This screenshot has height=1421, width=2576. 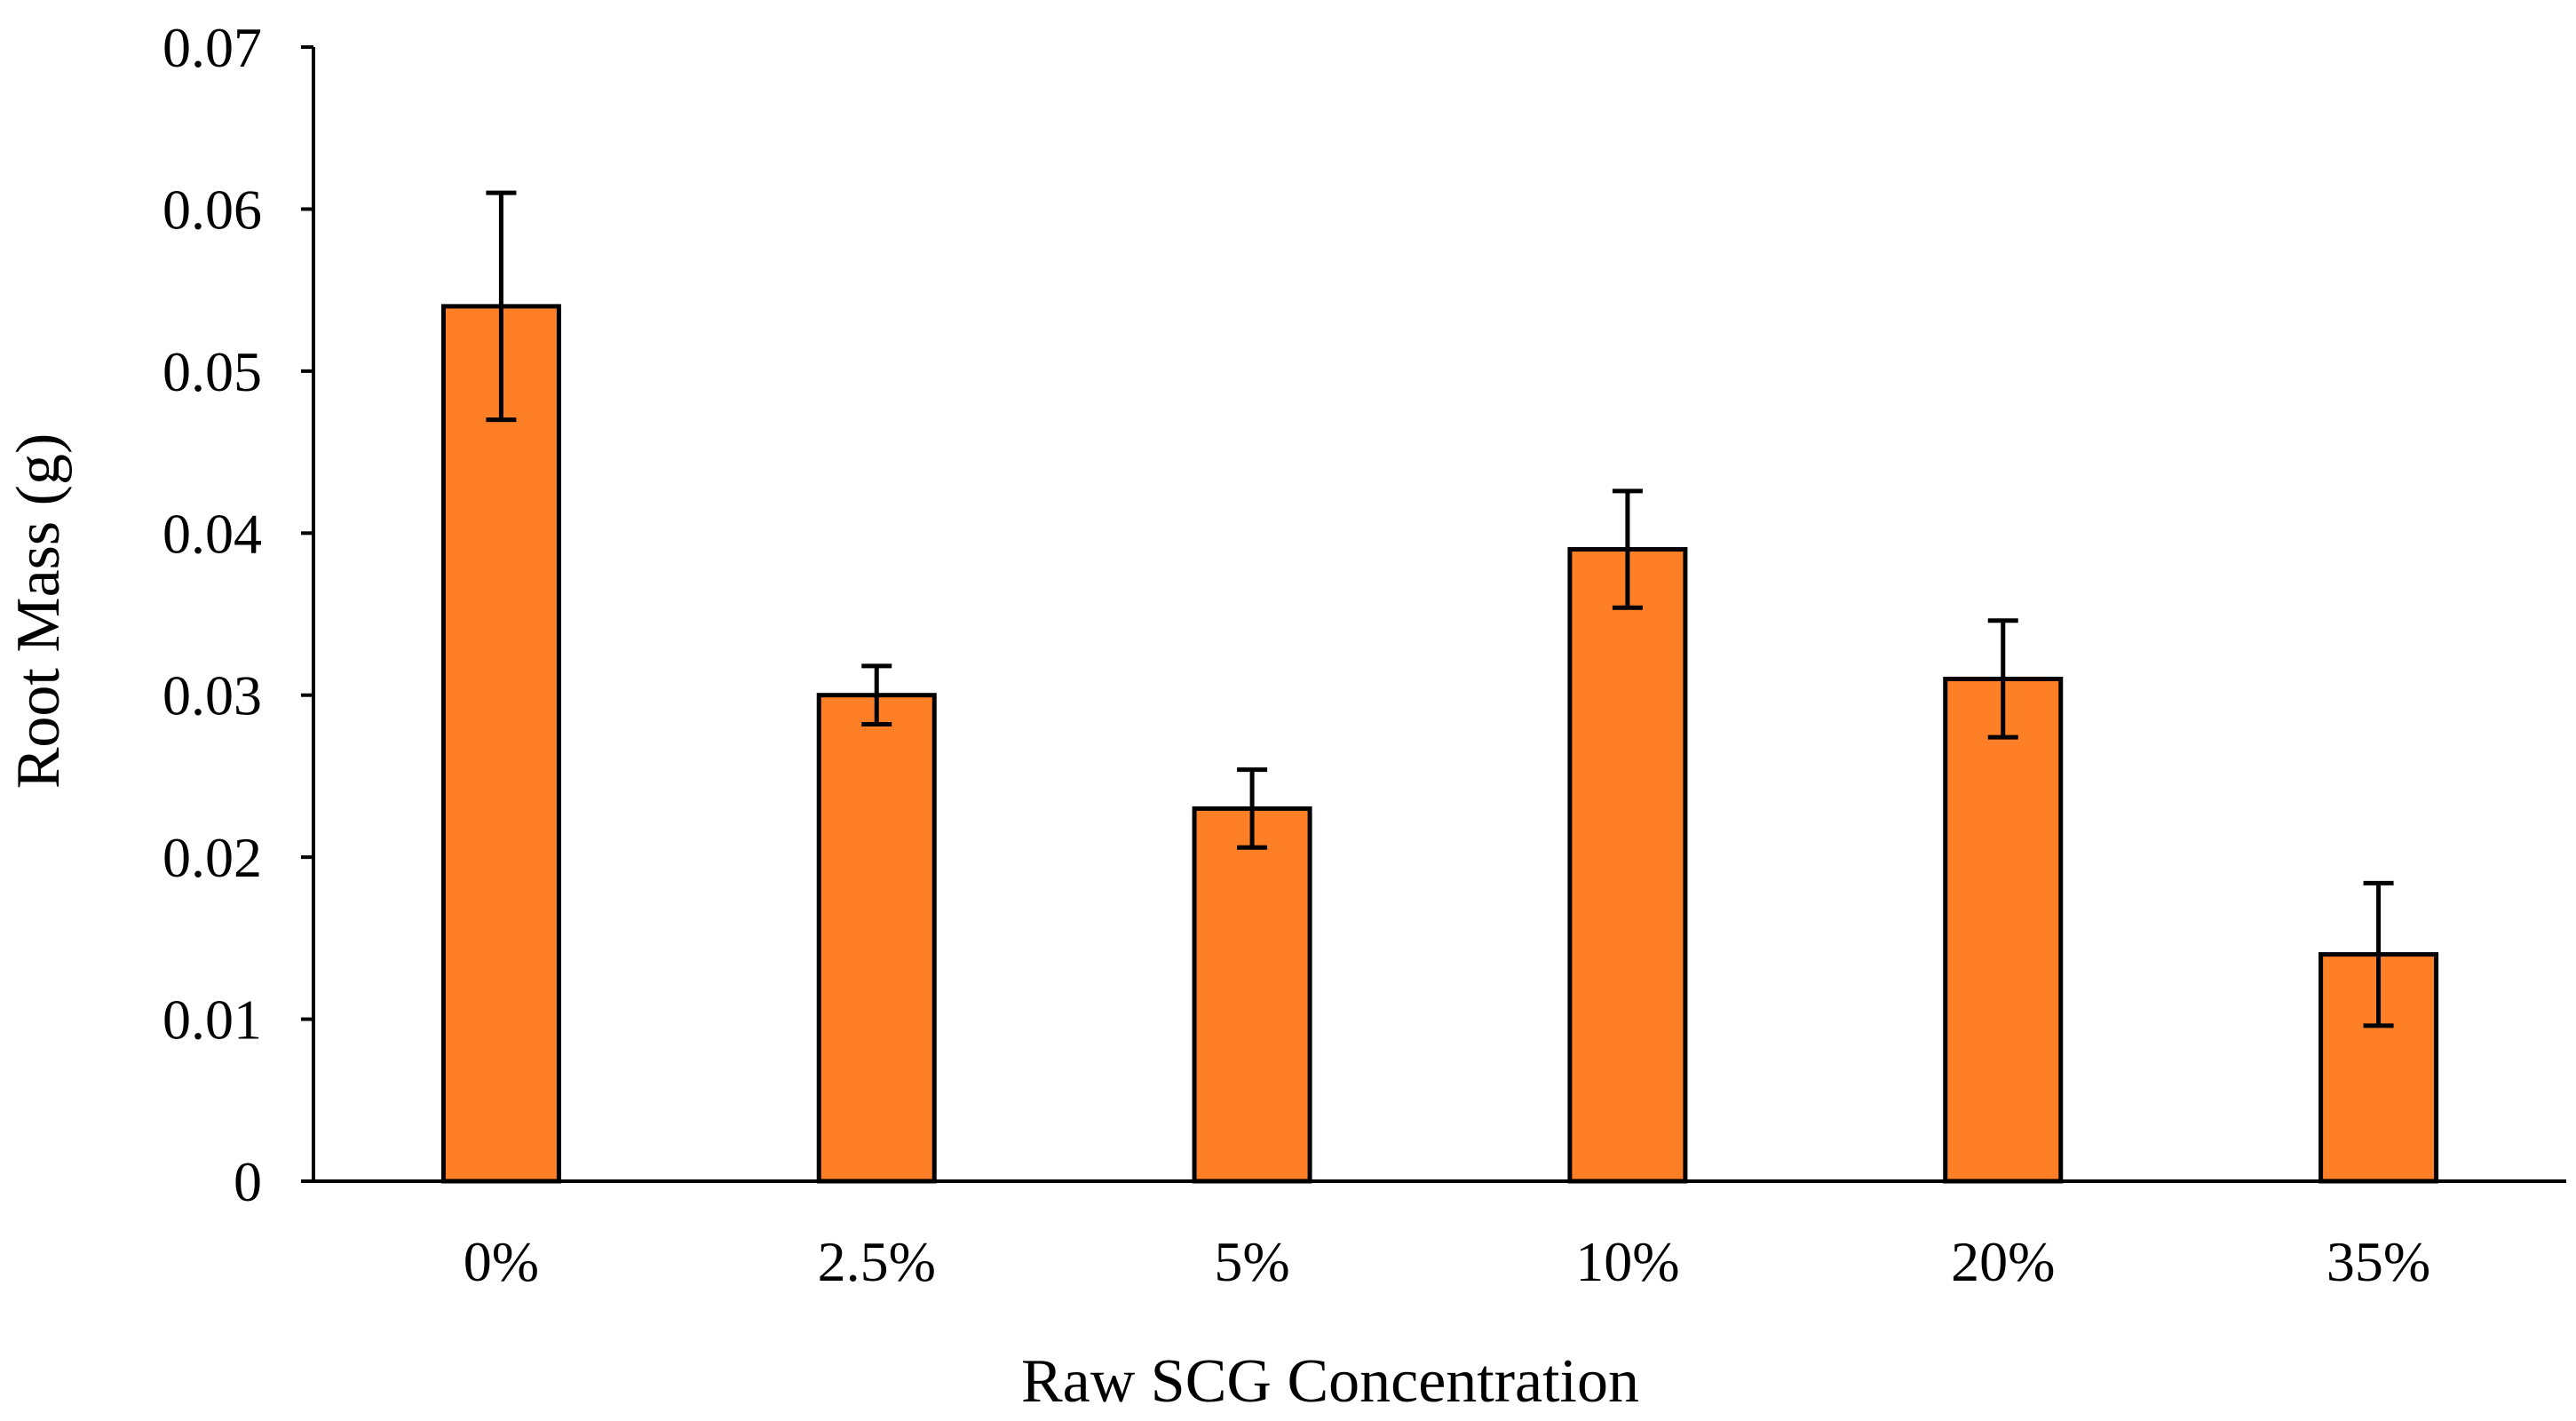 I want to click on error-bar-0%, so click(x=501, y=306).